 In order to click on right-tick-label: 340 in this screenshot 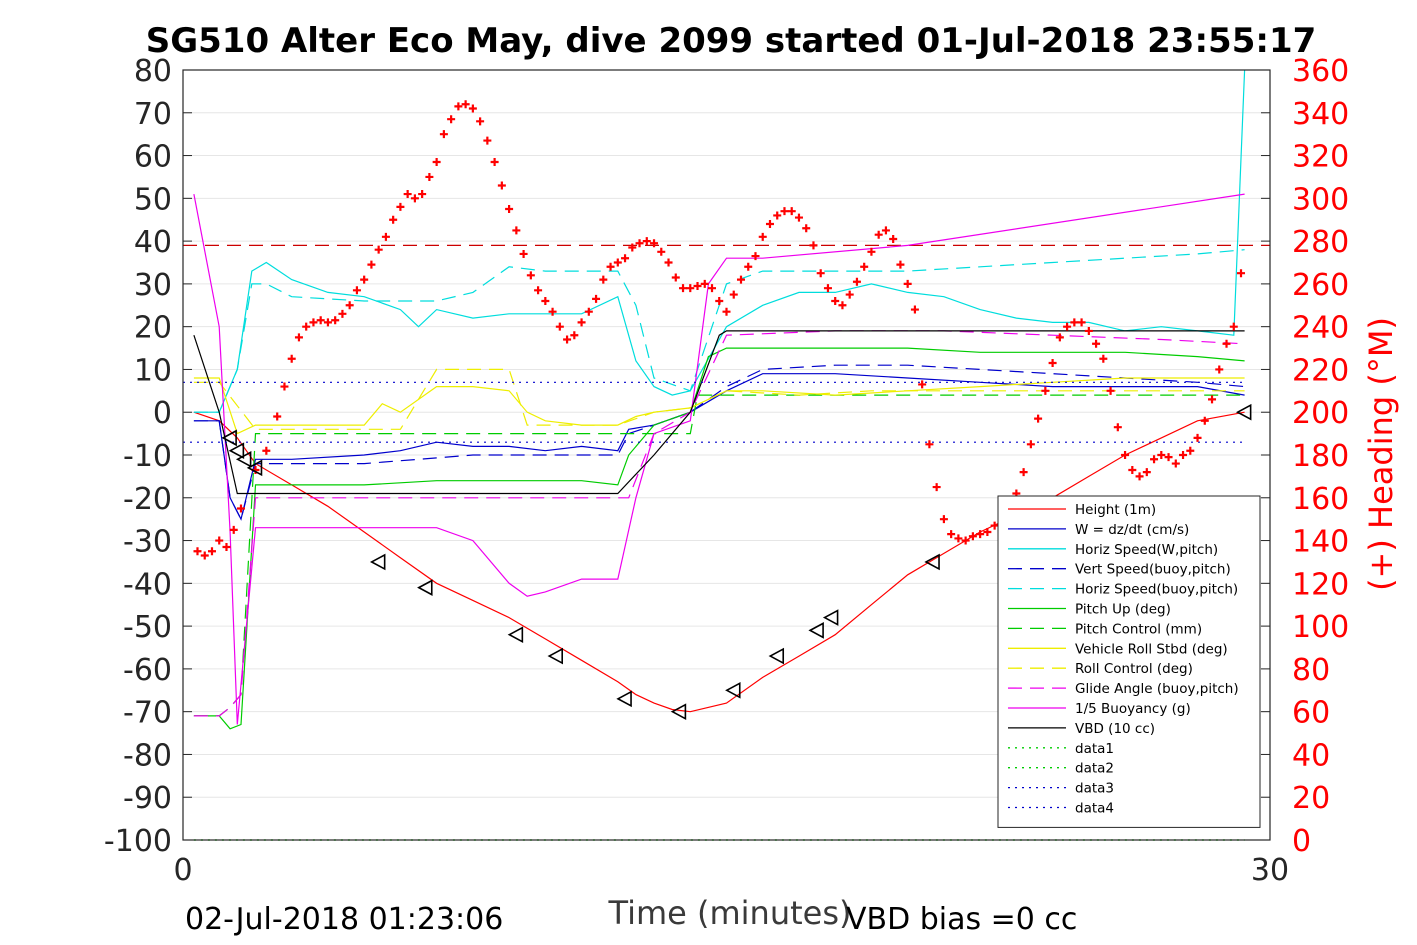, I will do `click(1320, 114)`.